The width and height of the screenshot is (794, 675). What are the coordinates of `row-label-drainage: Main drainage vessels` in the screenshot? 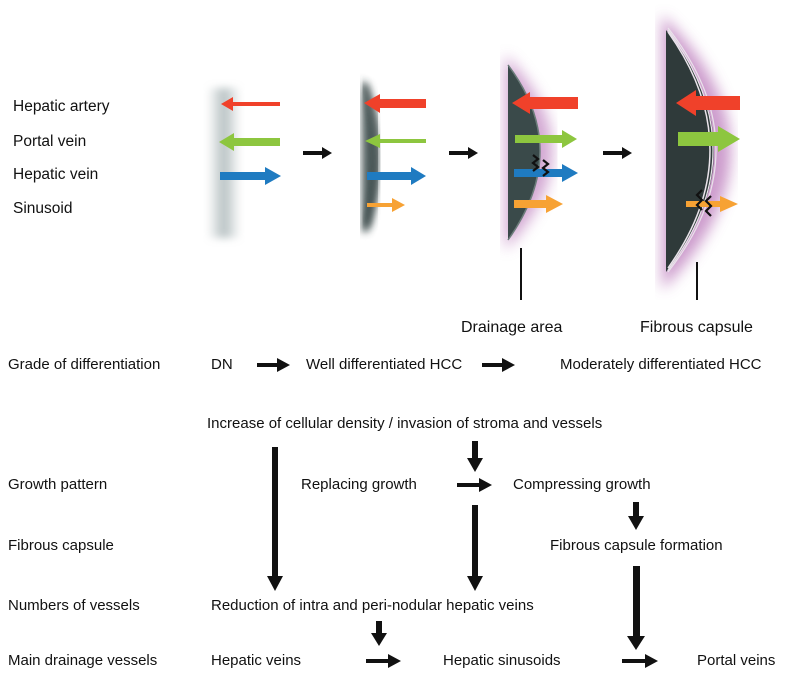 It's located at (83, 660).